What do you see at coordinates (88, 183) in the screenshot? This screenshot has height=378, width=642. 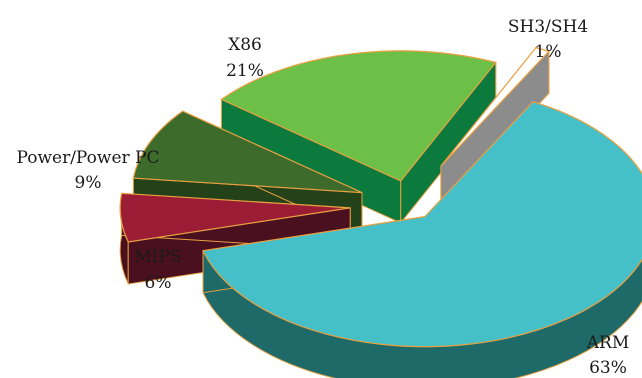 I see `power-value: 9%` at bounding box center [88, 183].